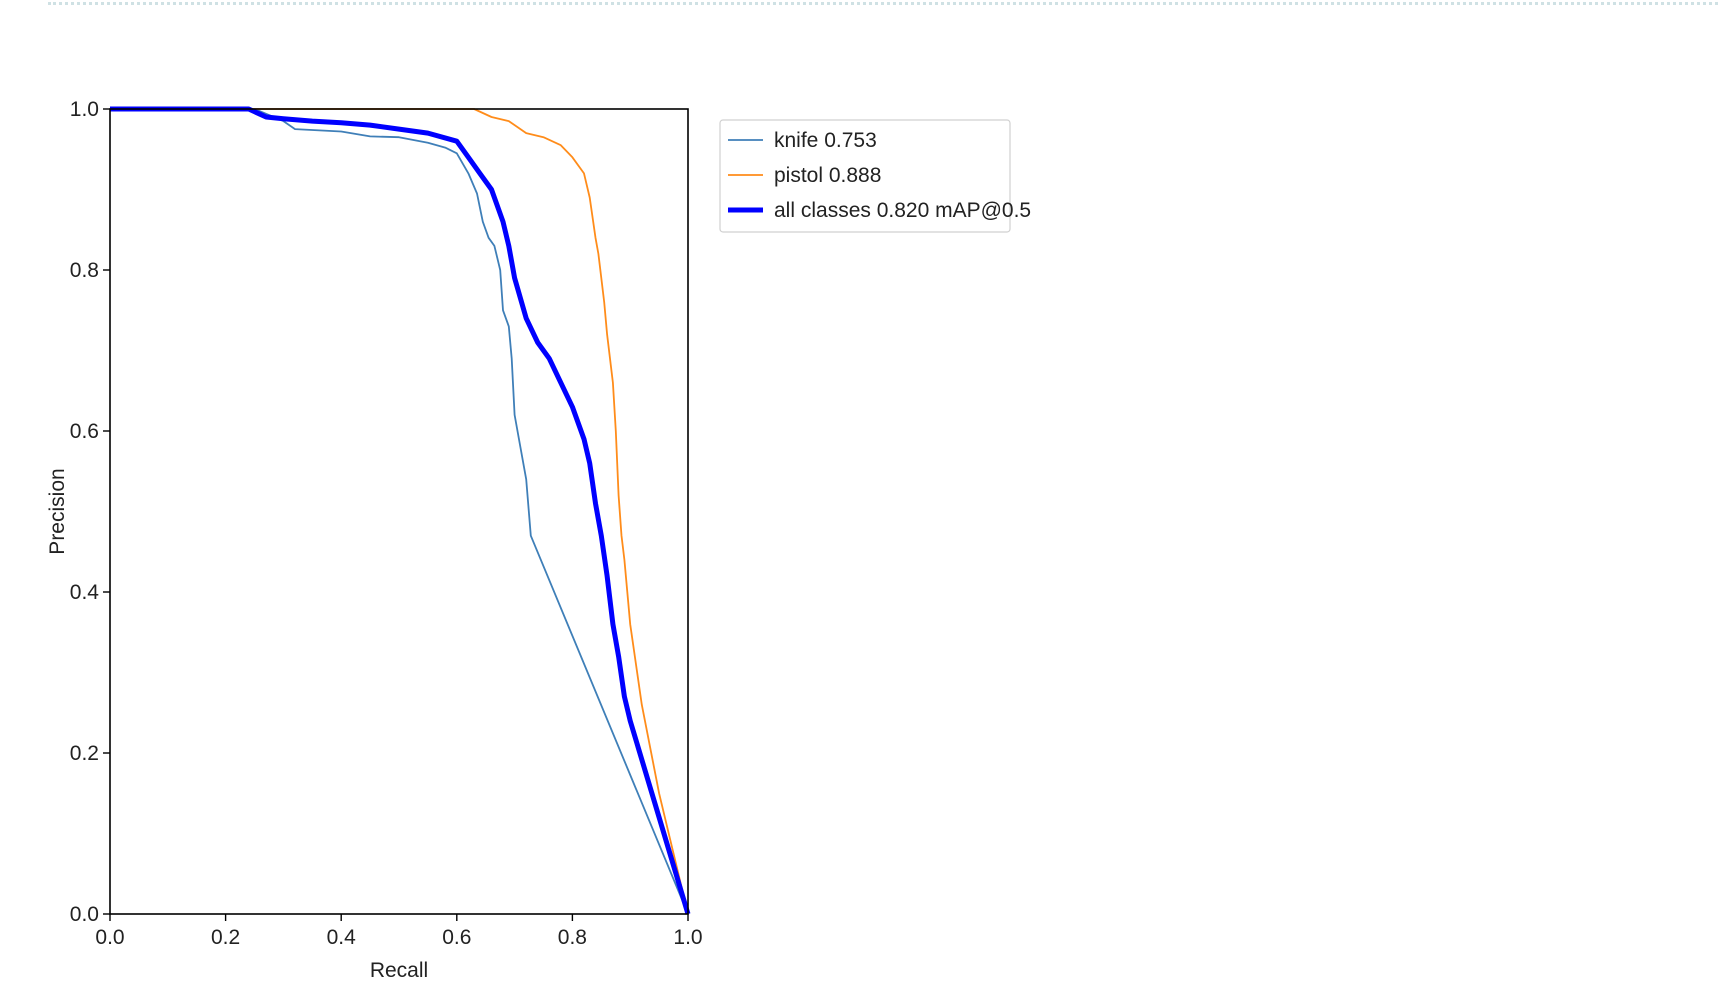 This screenshot has width=1718, height=999. What do you see at coordinates (399, 970) in the screenshot?
I see `x-axis-label: Recall` at bounding box center [399, 970].